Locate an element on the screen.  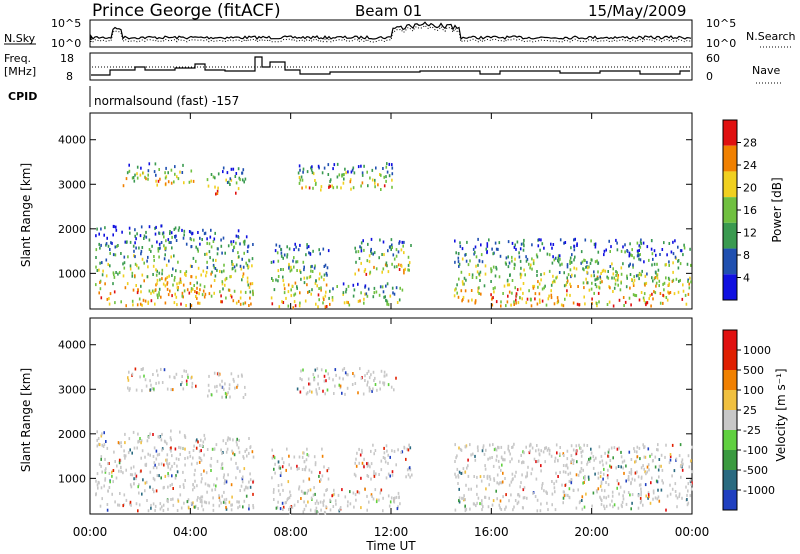
x-tick-label: 16:00 is located at coordinates (491, 532).